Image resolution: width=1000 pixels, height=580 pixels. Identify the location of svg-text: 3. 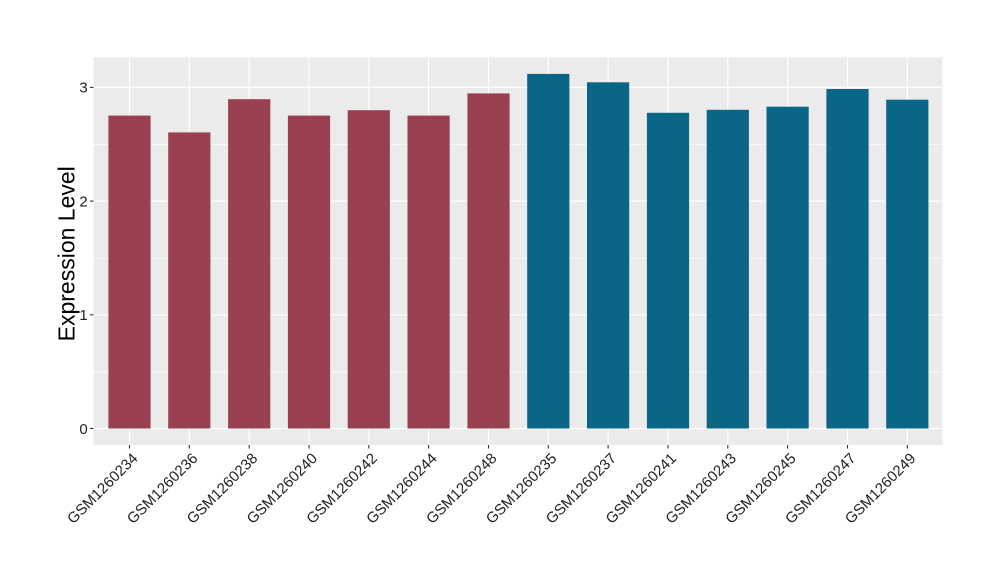
(83, 88).